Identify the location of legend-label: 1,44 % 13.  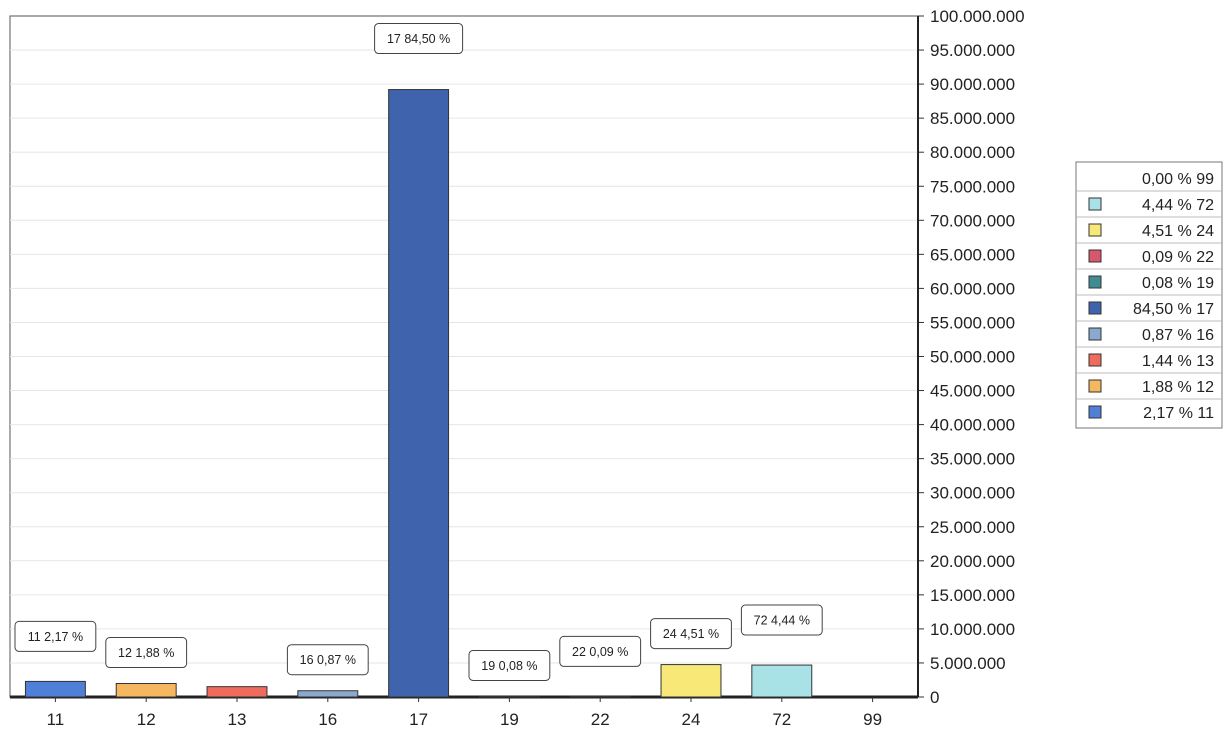
(1178, 361).